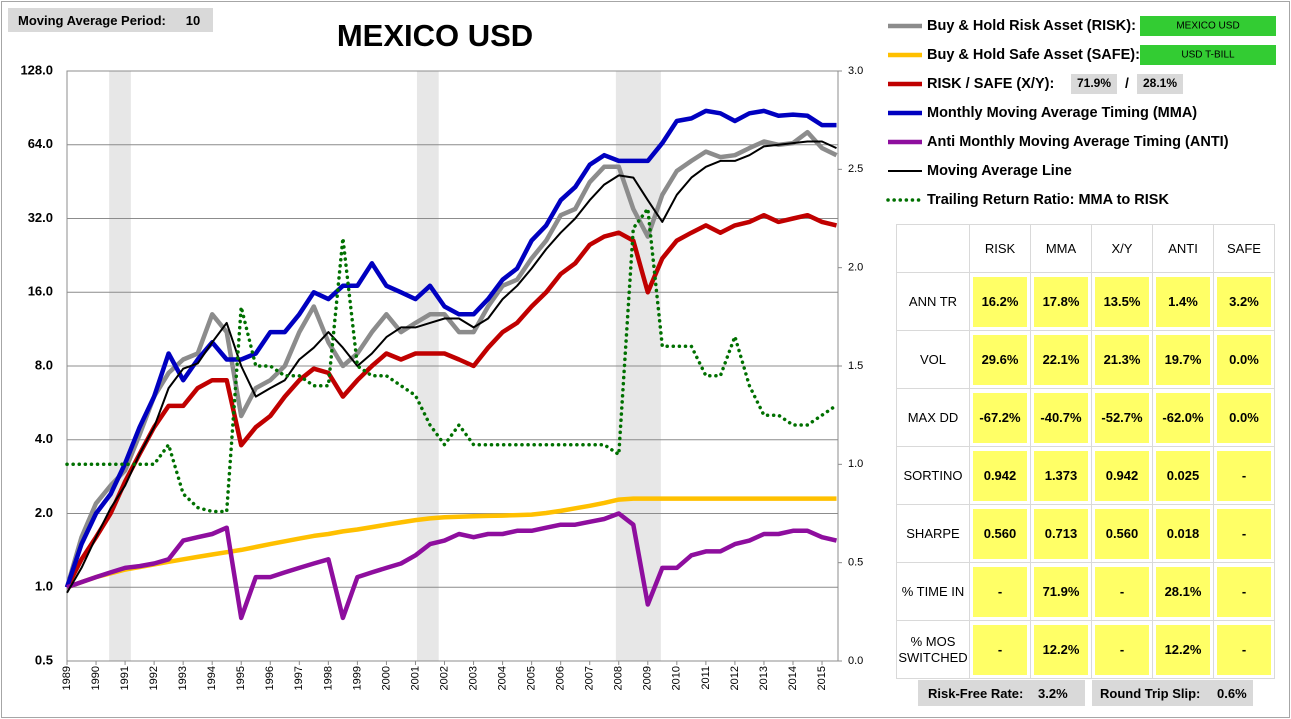 This screenshot has width=1291, height=719. What do you see at coordinates (40, 143) in the screenshot?
I see `y-tick-label: 64.0` at bounding box center [40, 143].